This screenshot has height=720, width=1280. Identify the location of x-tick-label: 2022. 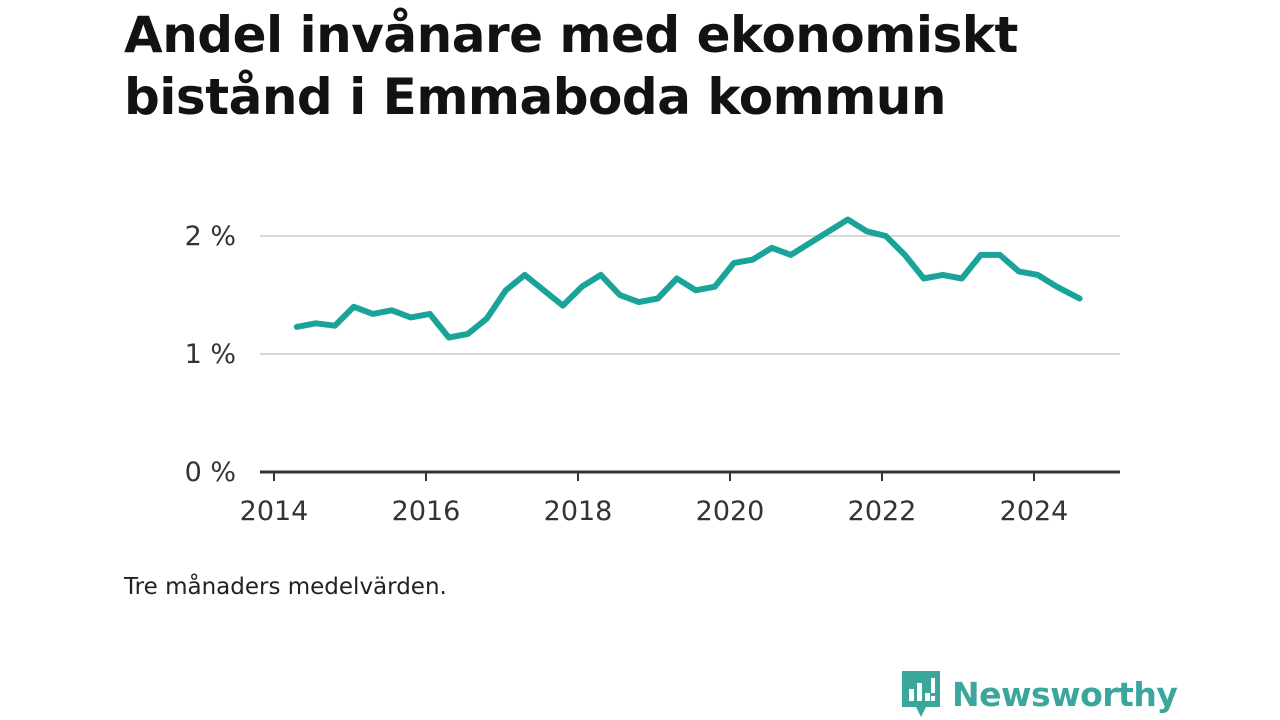
(882, 511).